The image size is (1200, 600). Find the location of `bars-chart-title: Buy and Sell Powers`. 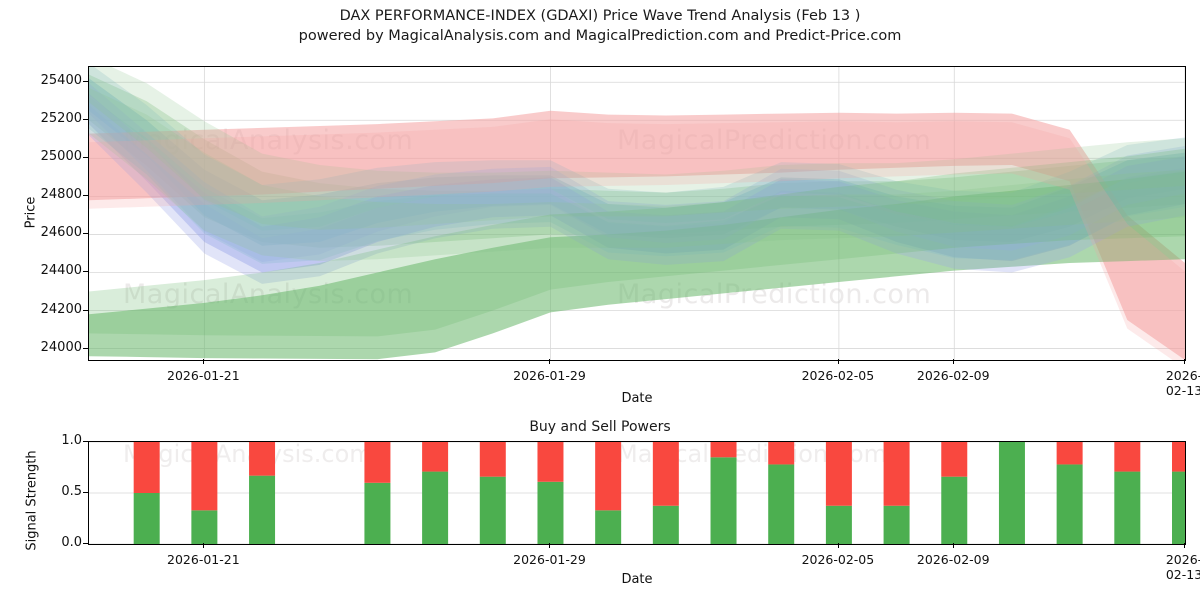

bars-chart-title: Buy and Sell Powers is located at coordinates (600, 427).